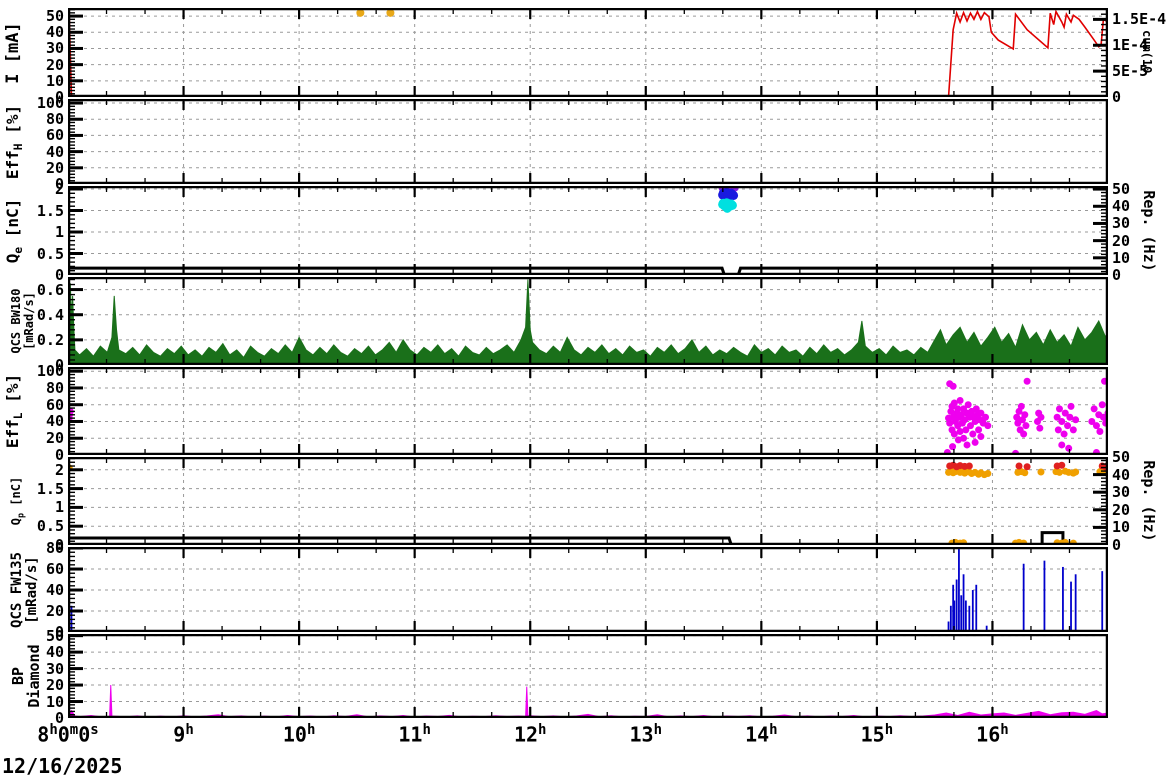 The height and width of the screenshot is (782, 1172). I want to click on x-tick-label: 10h, so click(299, 734).